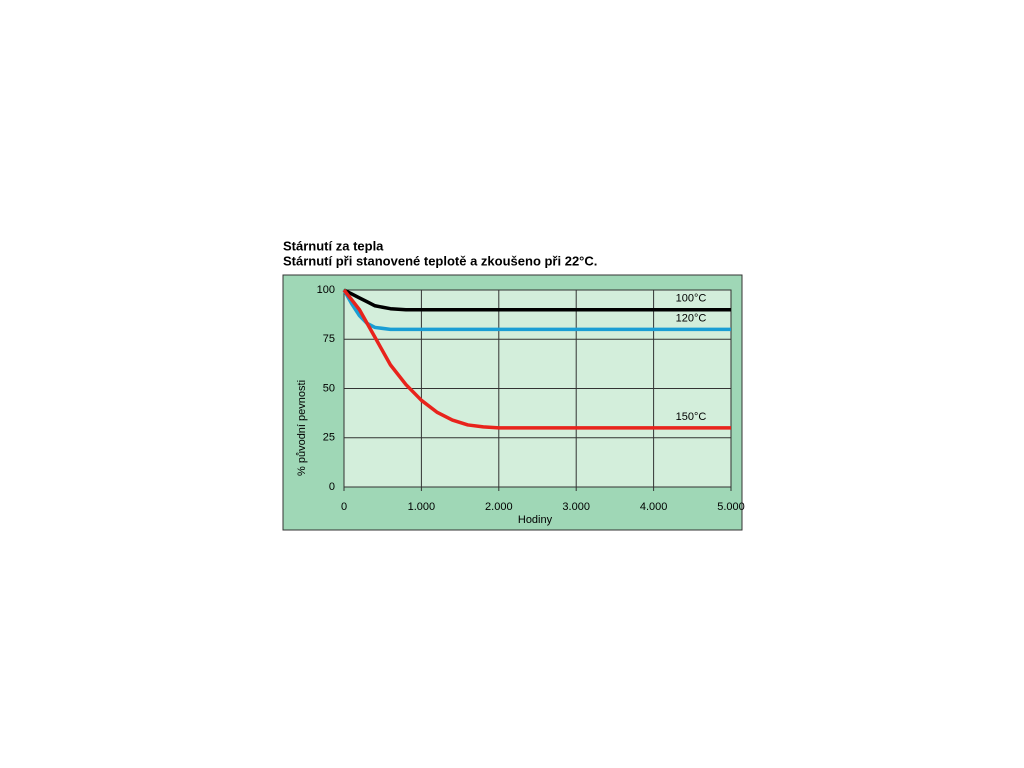  Describe the element at coordinates (329, 339) in the screenshot. I see `y-tick-label: 75` at that location.